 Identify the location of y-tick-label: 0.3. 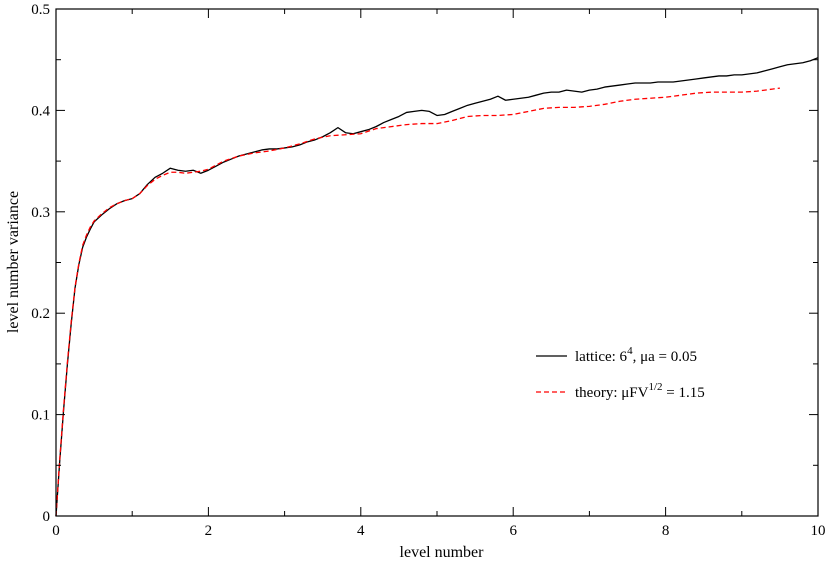
(40, 213).